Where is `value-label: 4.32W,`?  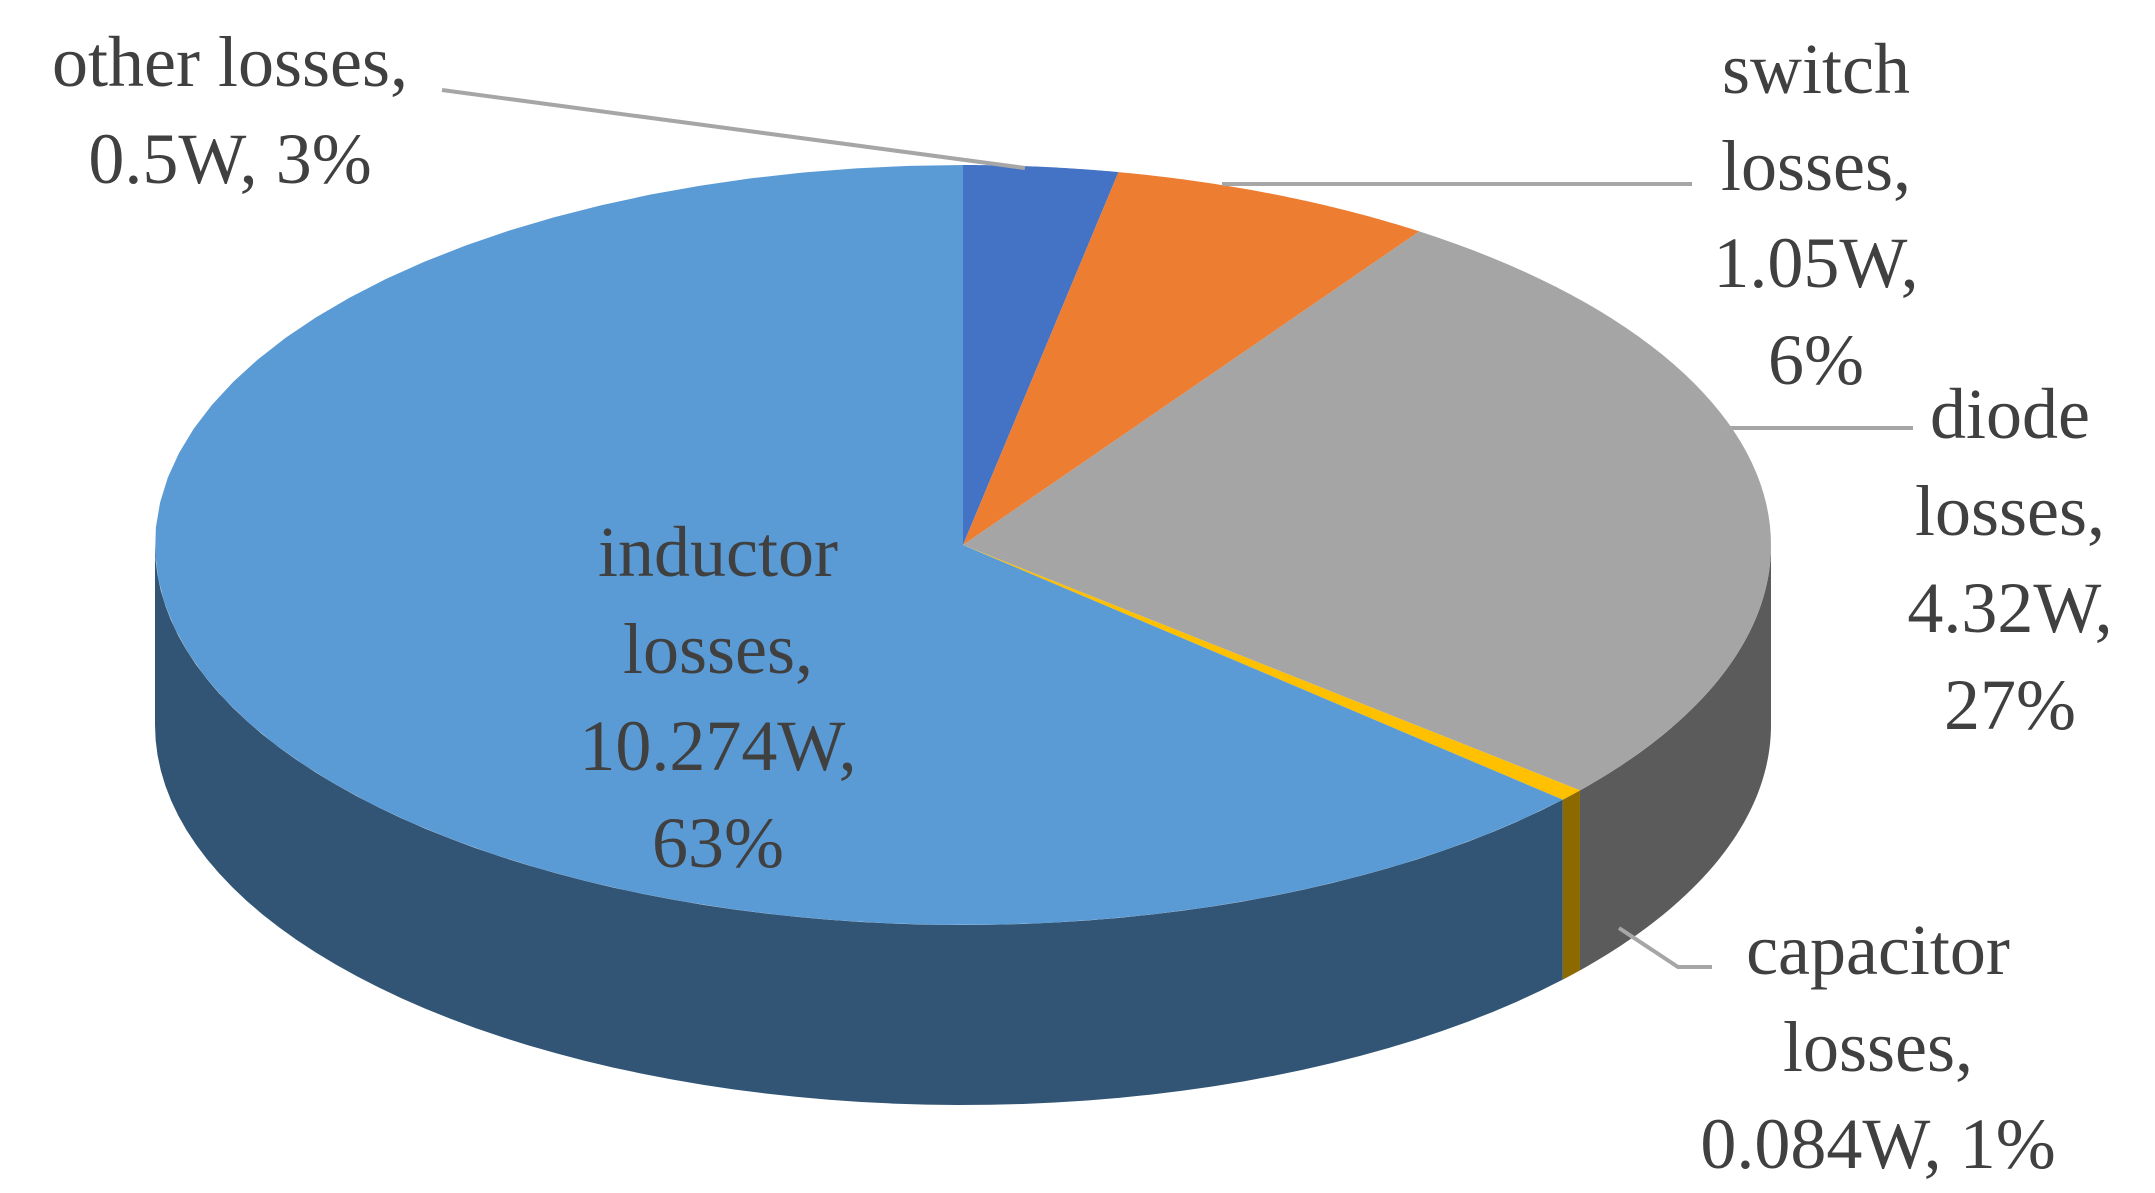
value-label: 4.32W, is located at coordinates (2010, 608).